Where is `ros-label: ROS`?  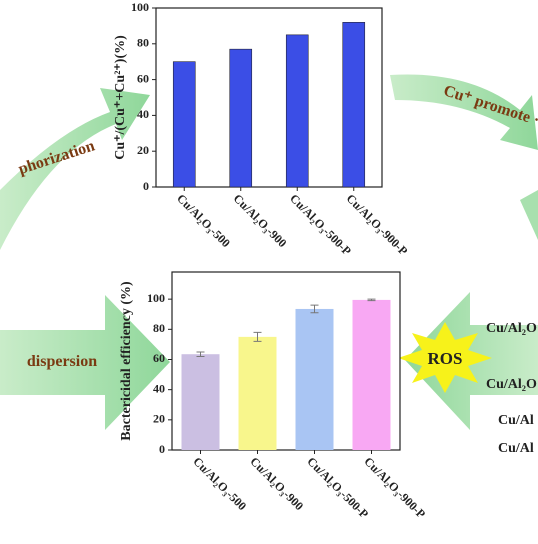
ros-label: ROS is located at coordinates (445, 358).